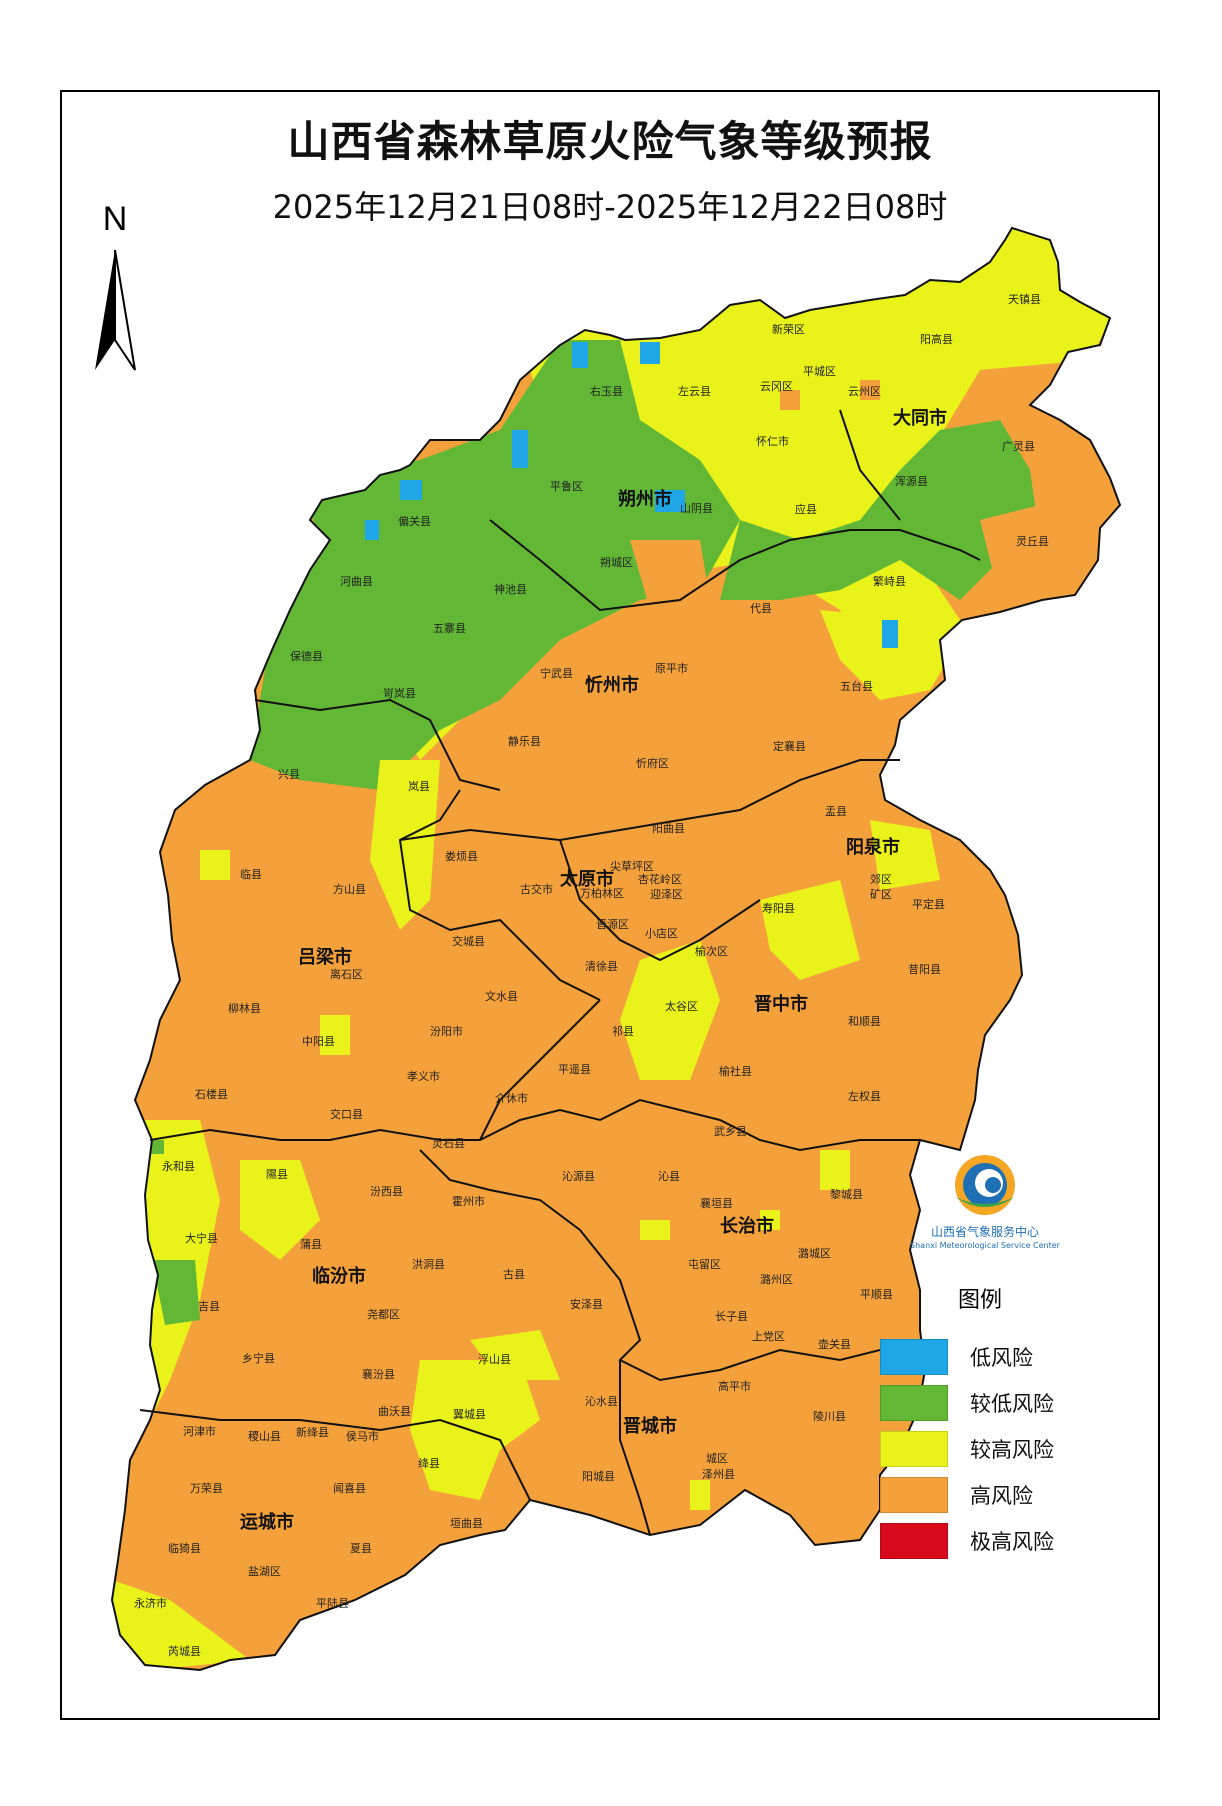  I want to click on county-label: 泽州县, so click(718, 1474).